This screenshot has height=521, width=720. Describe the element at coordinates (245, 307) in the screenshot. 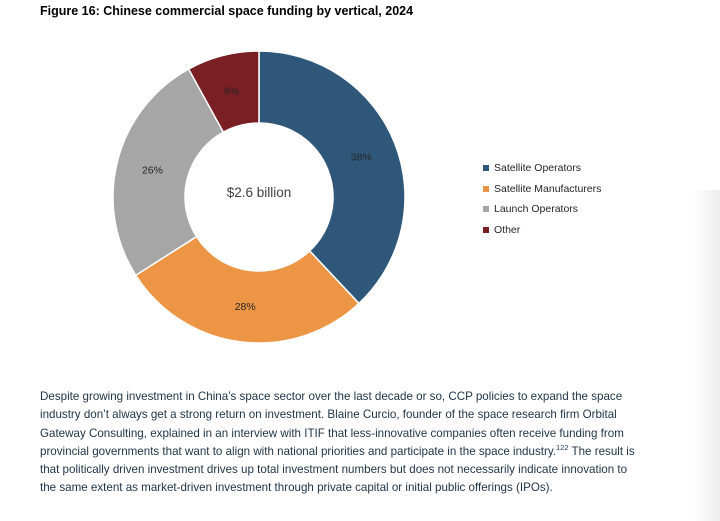

I see `slice-label-satellite-manufacturers: 28%` at that location.